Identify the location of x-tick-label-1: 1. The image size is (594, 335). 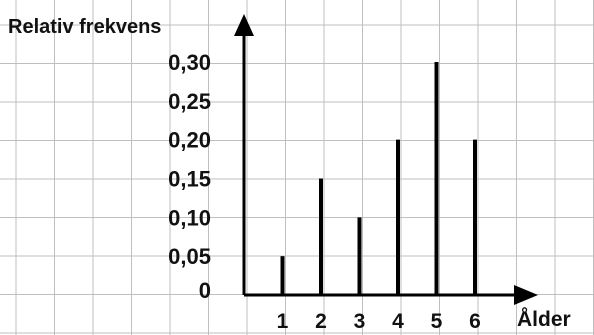
(283, 321).